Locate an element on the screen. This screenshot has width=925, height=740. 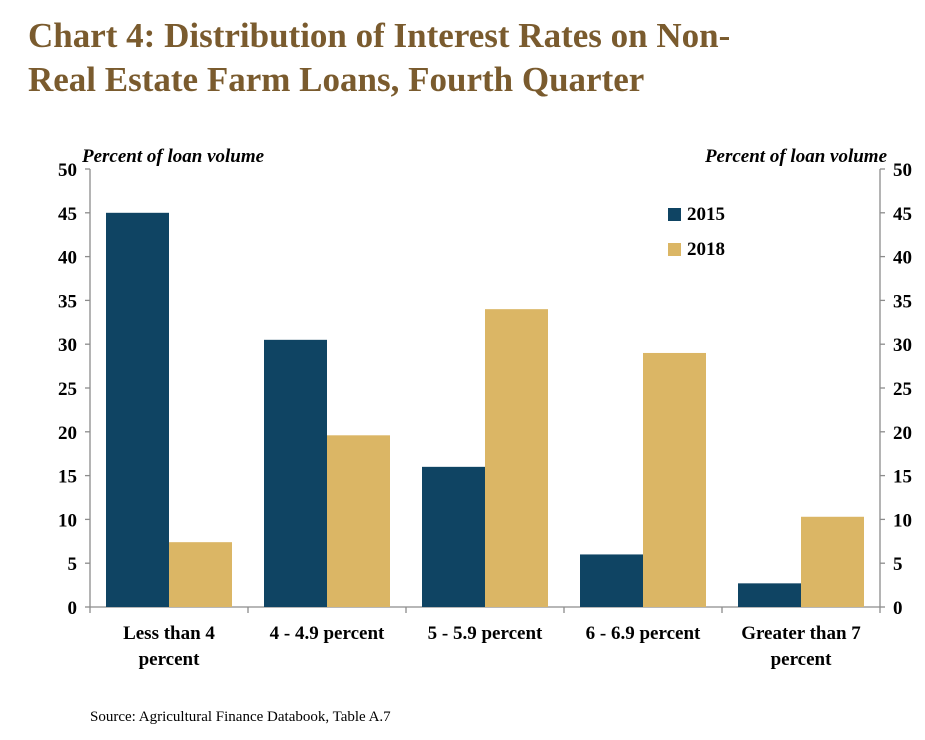
y-tick-label-right: 25 is located at coordinates (902, 389).